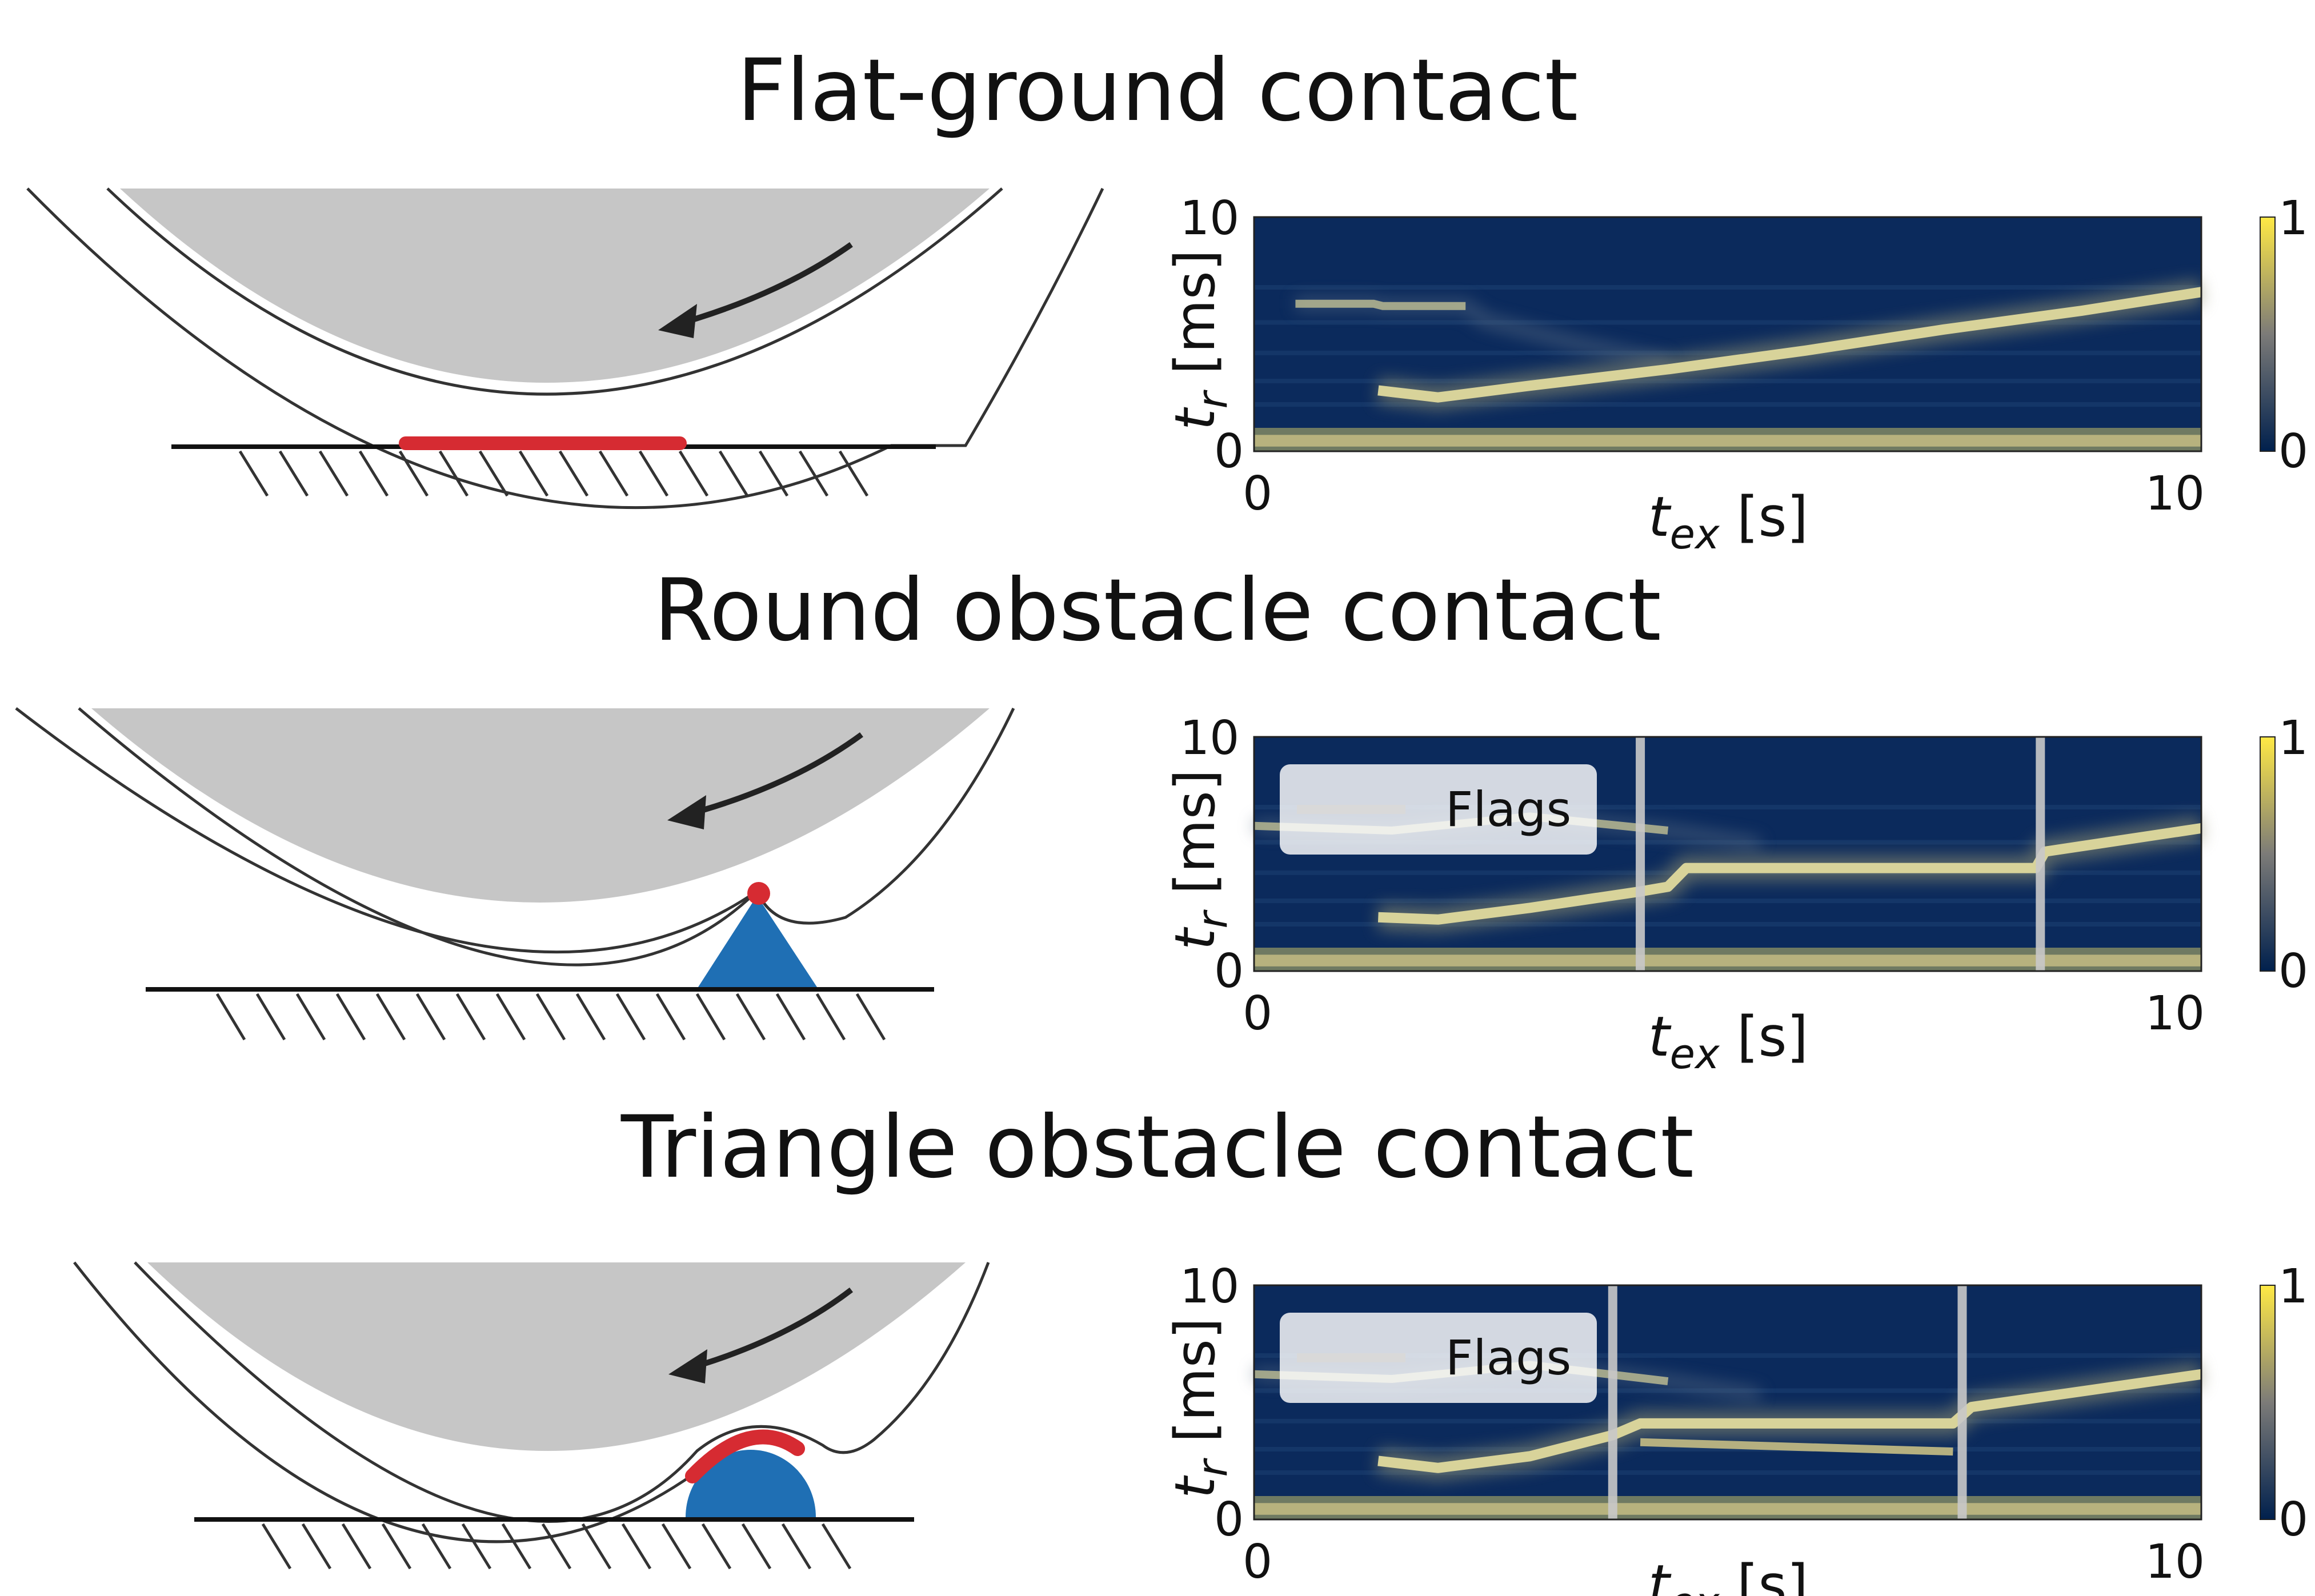 The height and width of the screenshot is (1596, 2315). Describe the element at coordinates (745, 1456) in the screenshot. I see `contact-arc` at that location.